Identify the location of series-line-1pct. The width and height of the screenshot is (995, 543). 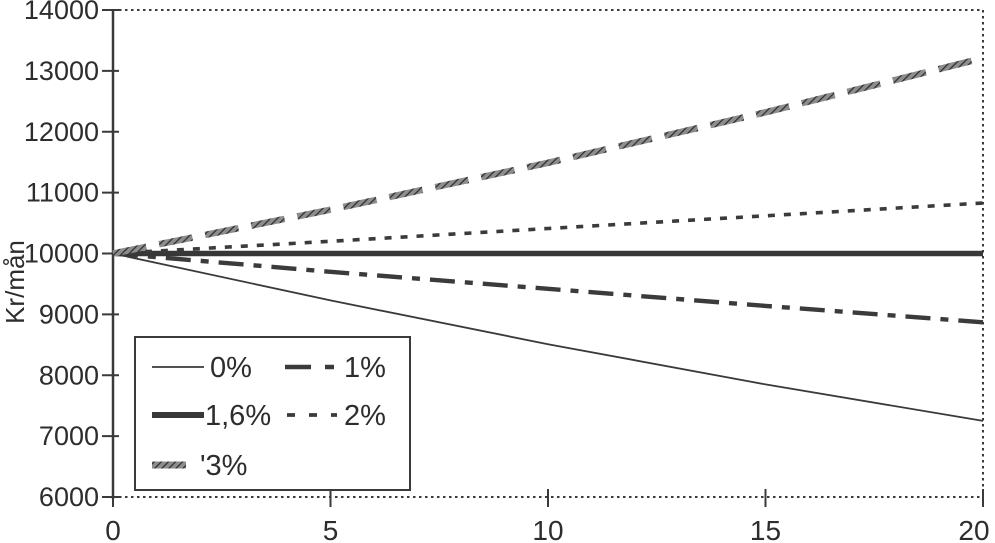
(548, 288).